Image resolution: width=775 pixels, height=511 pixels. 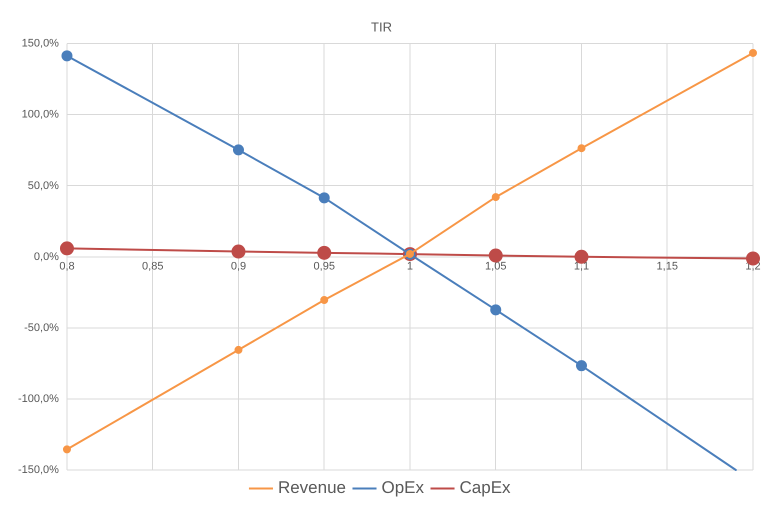 I want to click on y-tick-label: 0,0%, so click(x=47, y=256).